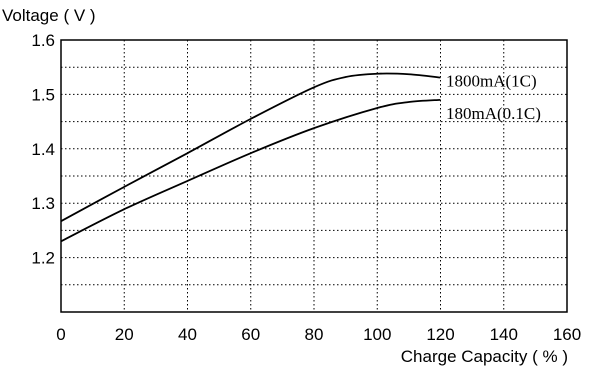  What do you see at coordinates (43, 203) in the screenshot?
I see `y-tick-label: 1.3` at bounding box center [43, 203].